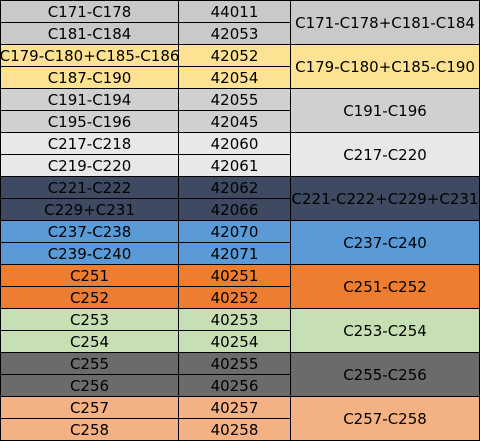 The image size is (480, 441). I want to click on part-cell: C253, so click(89, 319).